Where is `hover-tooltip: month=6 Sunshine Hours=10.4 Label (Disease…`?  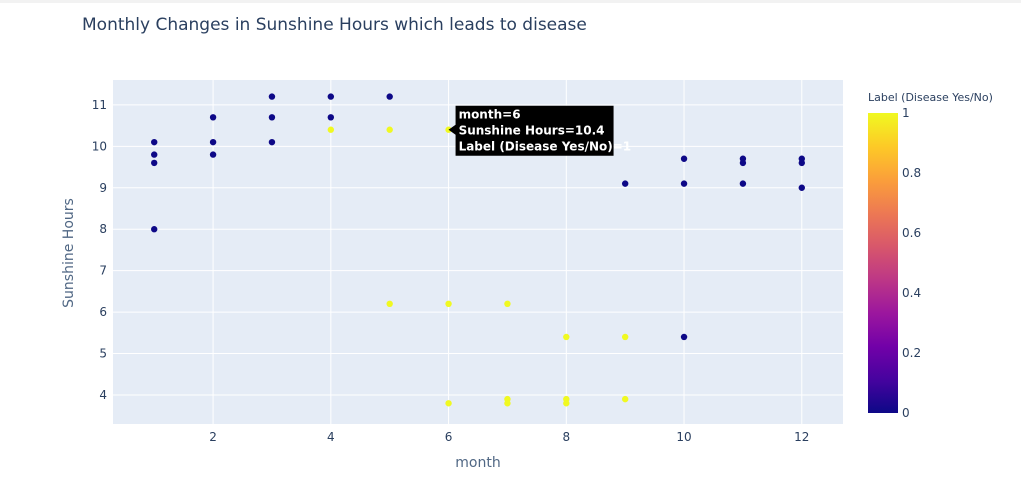
hover-tooltip: month=6 Sunshine Hours=10.4 Label (Disease… is located at coordinates (540, 130).